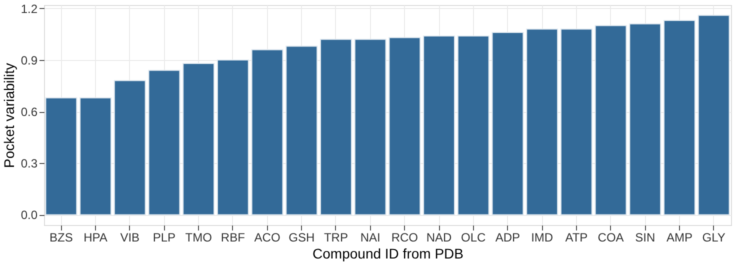 This screenshot has width=737, height=263. Describe the element at coordinates (301, 237) in the screenshot. I see `x-tick-label: GSH` at that location.